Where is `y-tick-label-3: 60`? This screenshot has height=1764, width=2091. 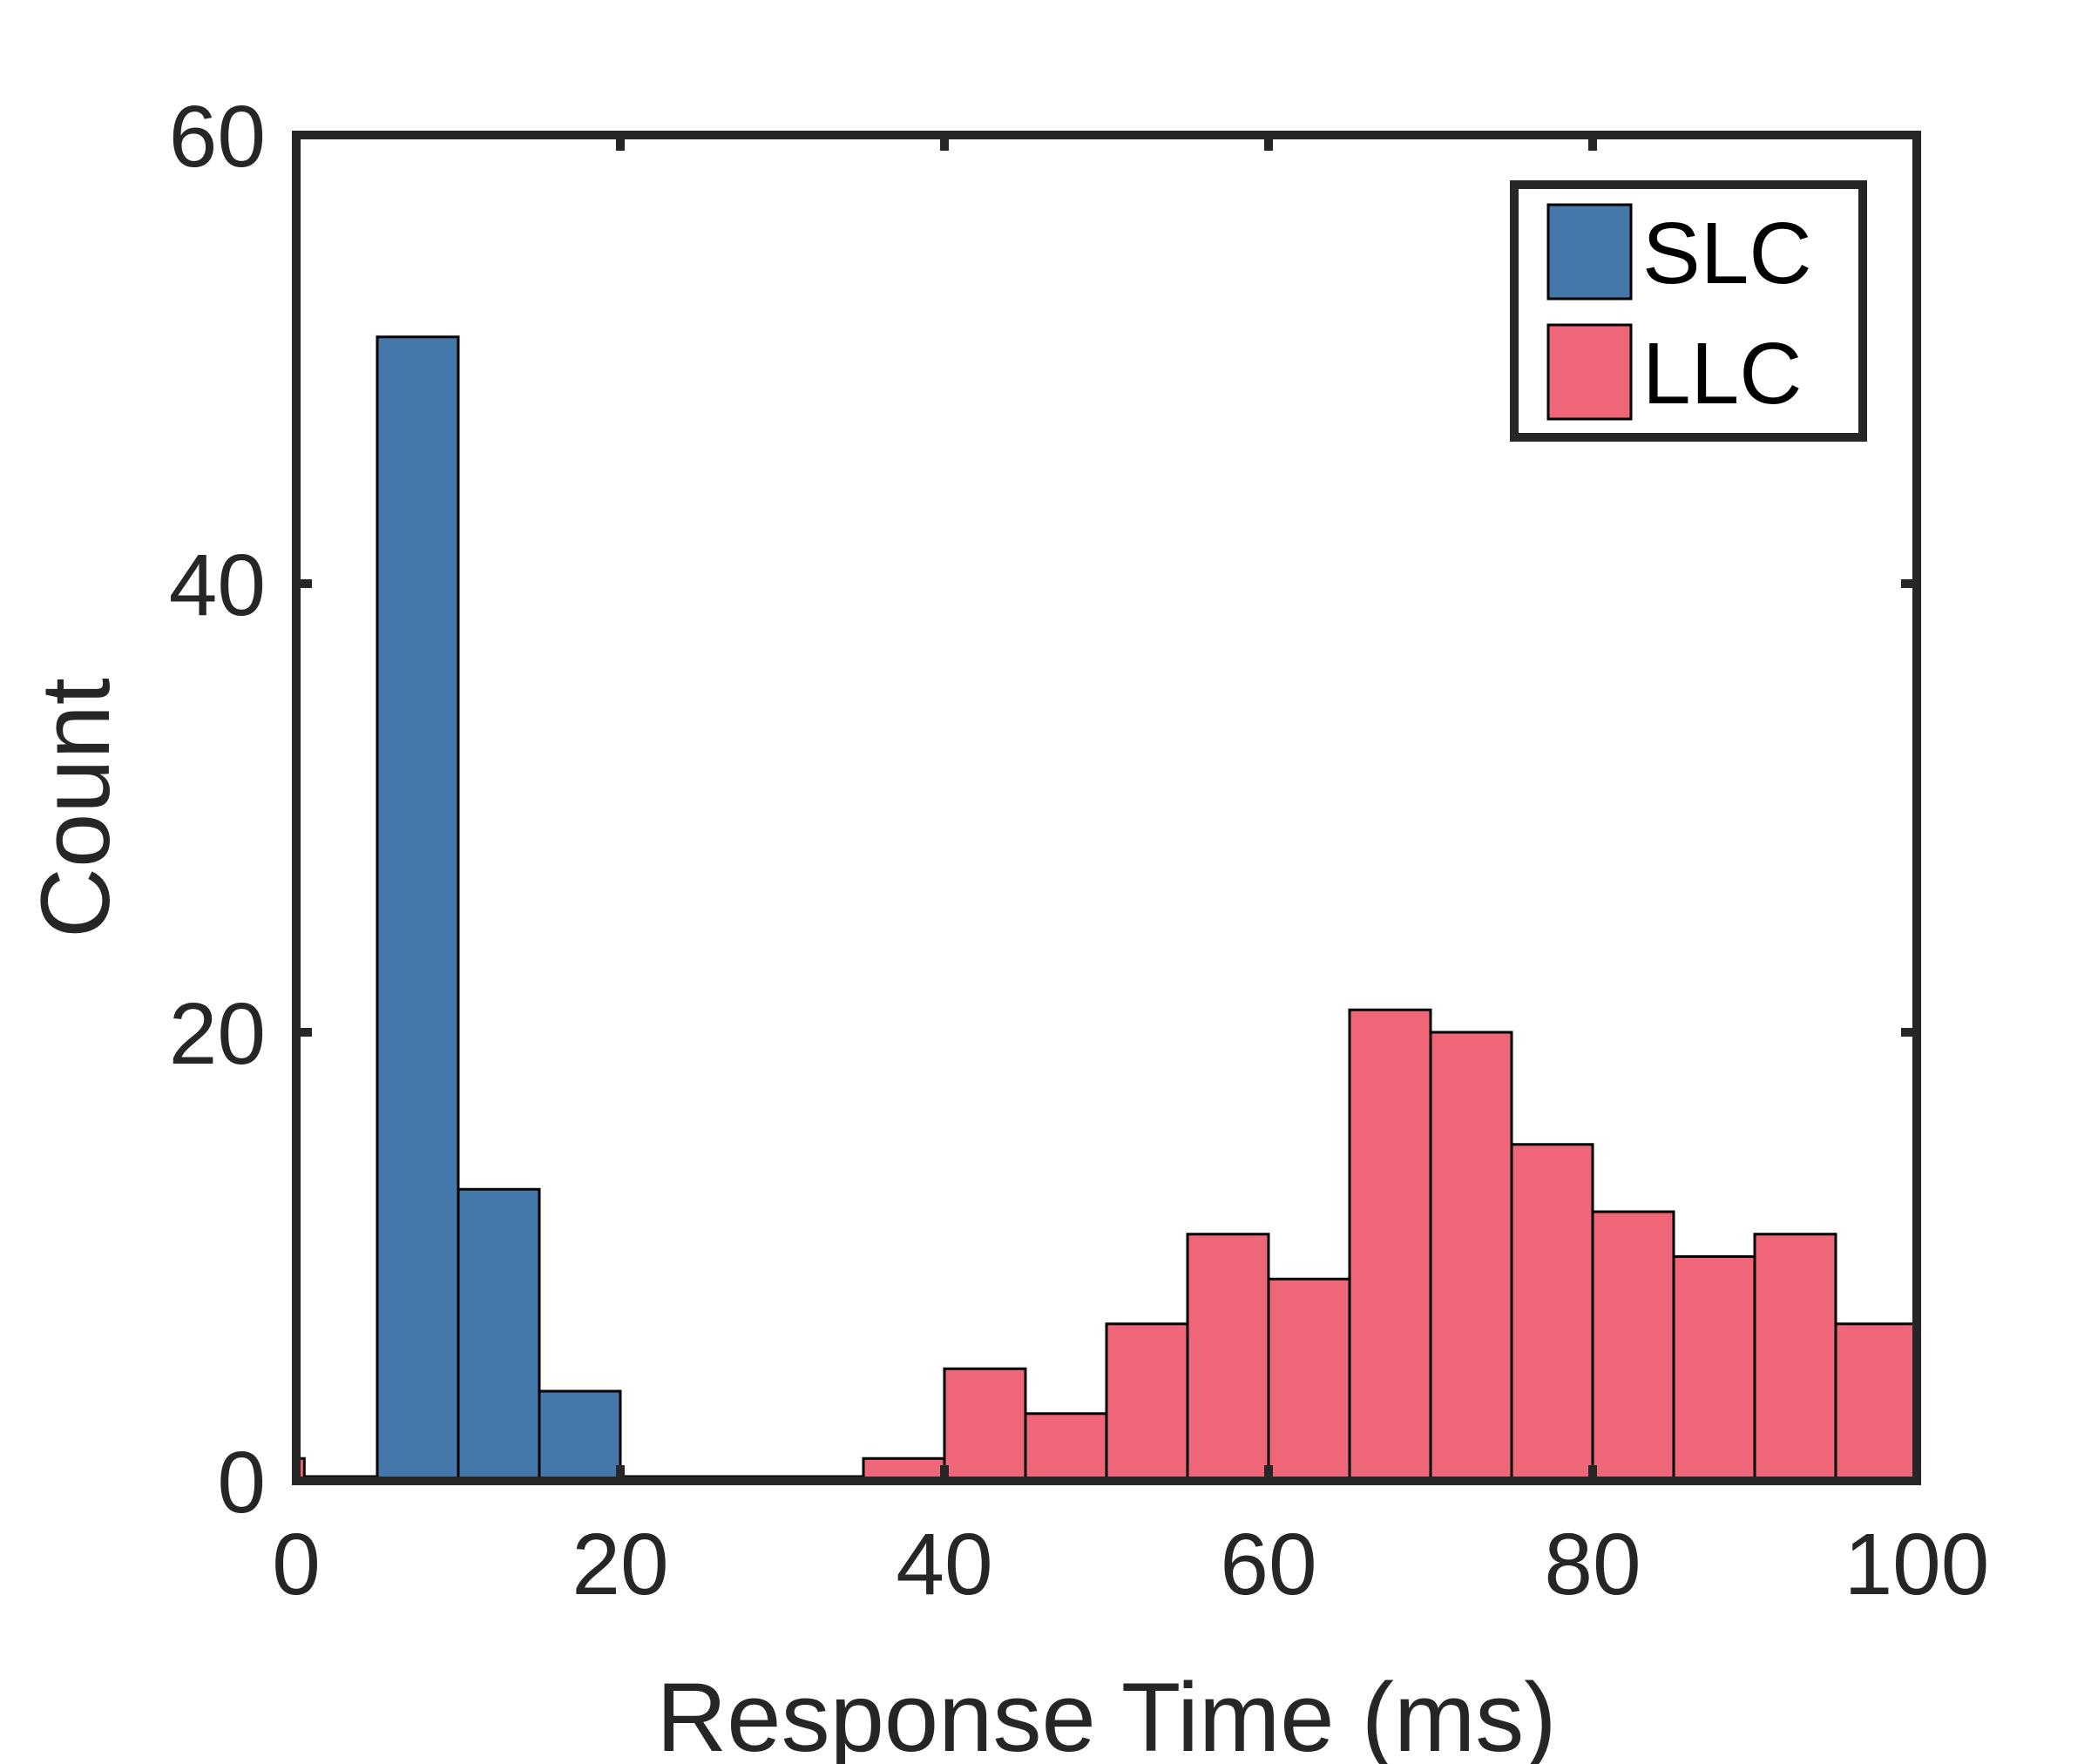 y-tick-label-3: 60 is located at coordinates (217, 137).